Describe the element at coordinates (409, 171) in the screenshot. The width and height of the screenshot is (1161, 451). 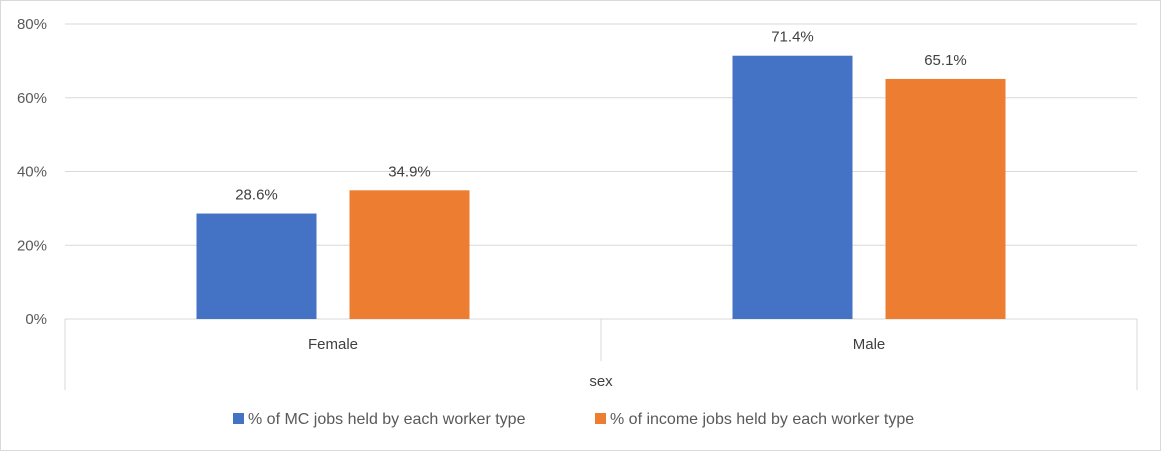
I see `data-label: 34.9%` at that location.